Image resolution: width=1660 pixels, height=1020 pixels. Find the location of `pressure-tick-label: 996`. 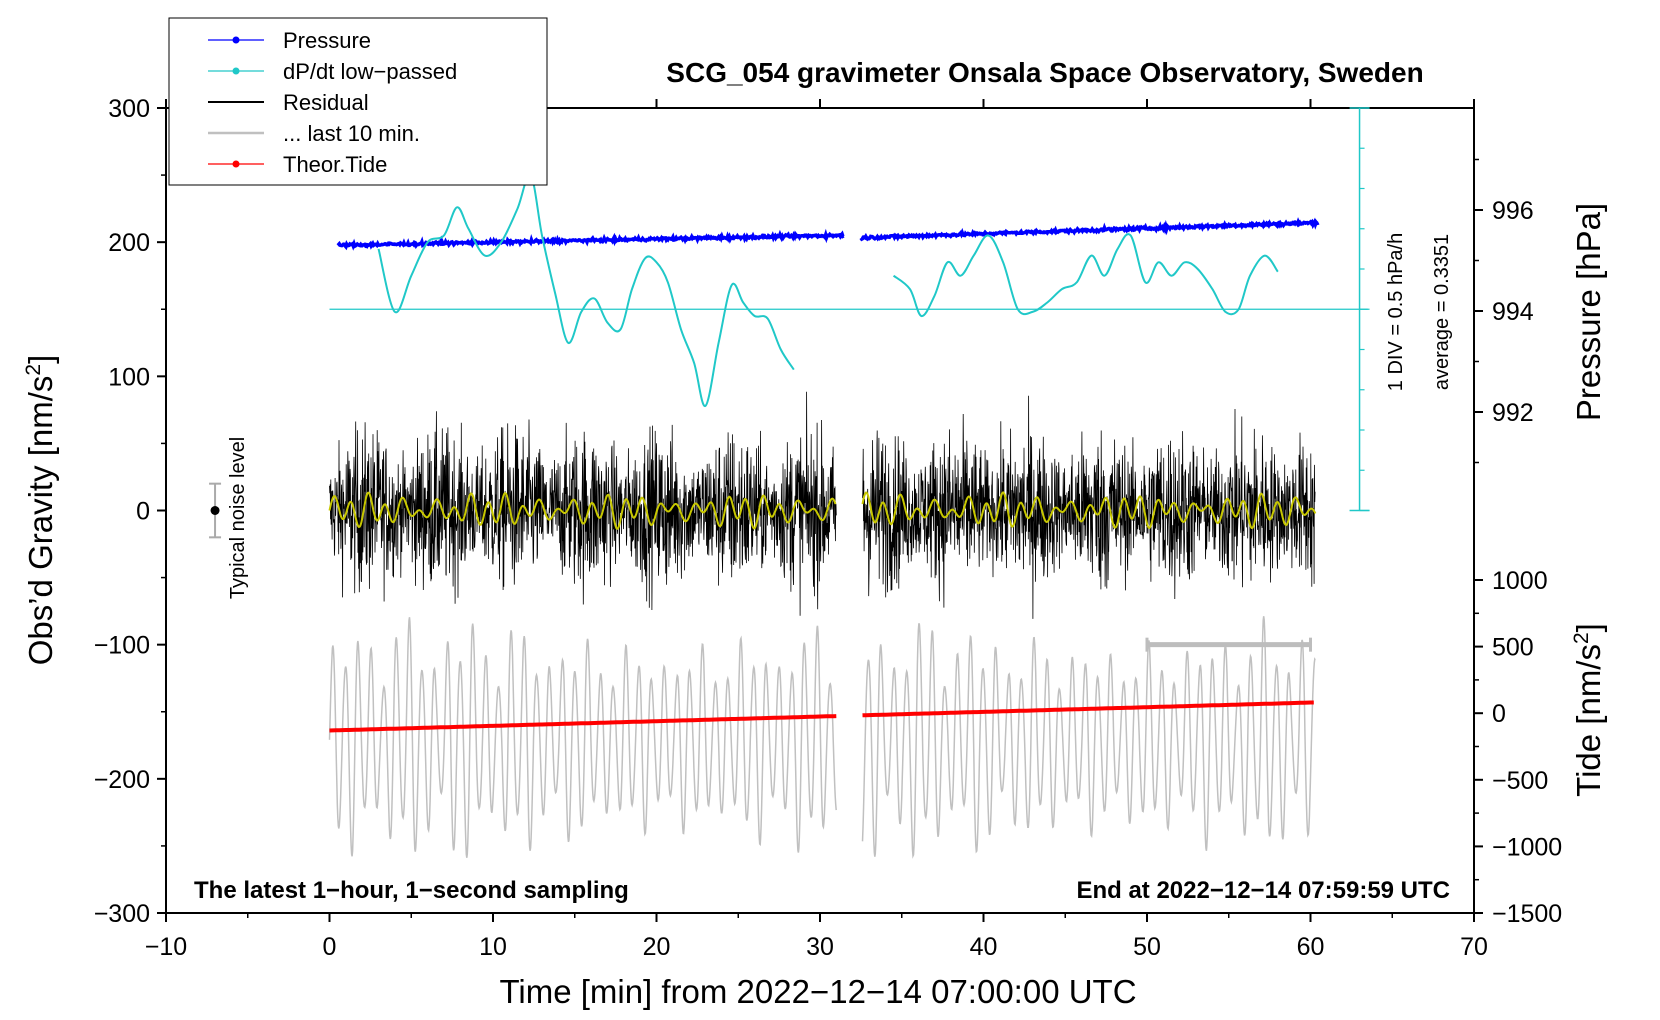

pressure-tick-label: 996 is located at coordinates (1513, 211).